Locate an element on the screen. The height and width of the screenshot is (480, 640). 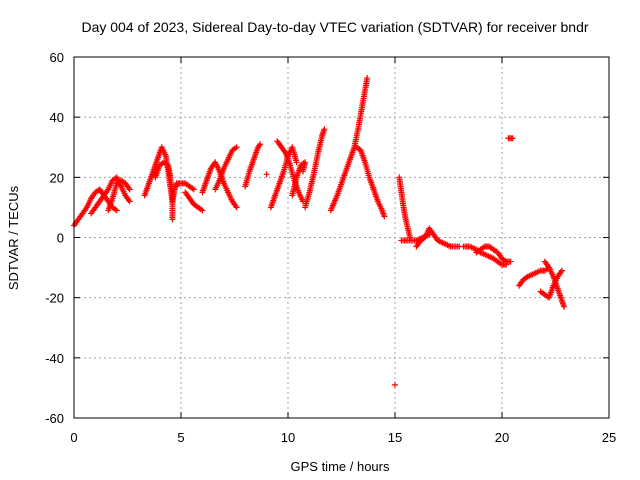
x-tick-label: 5 is located at coordinates (180, 437).